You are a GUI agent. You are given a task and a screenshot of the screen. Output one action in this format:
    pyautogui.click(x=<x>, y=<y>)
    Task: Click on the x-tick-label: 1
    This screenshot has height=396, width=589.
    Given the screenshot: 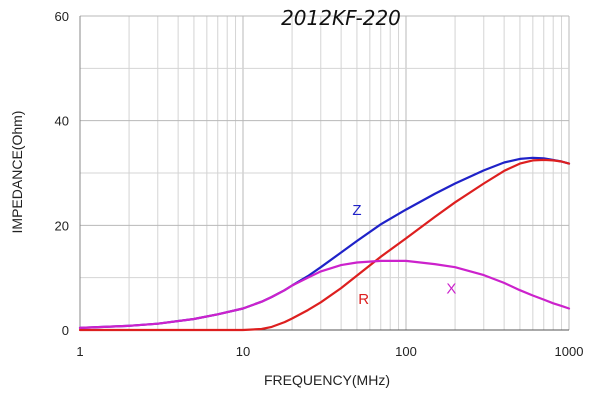 What is the action you would take?
    pyautogui.click(x=79, y=351)
    